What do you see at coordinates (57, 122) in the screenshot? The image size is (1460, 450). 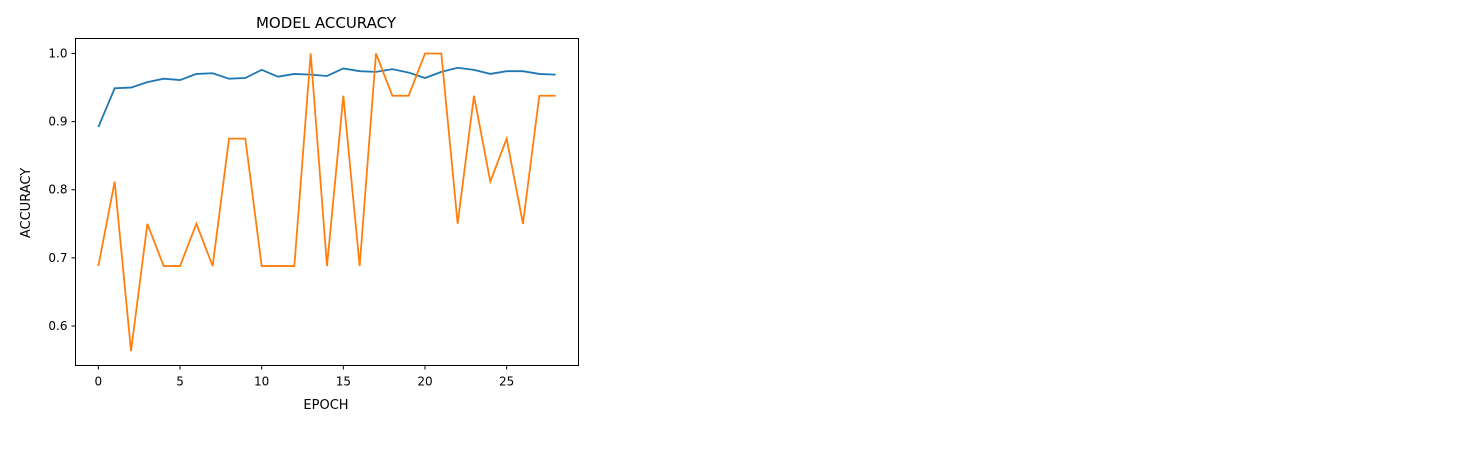 I see `y-tick-label: 0.9` at bounding box center [57, 122].